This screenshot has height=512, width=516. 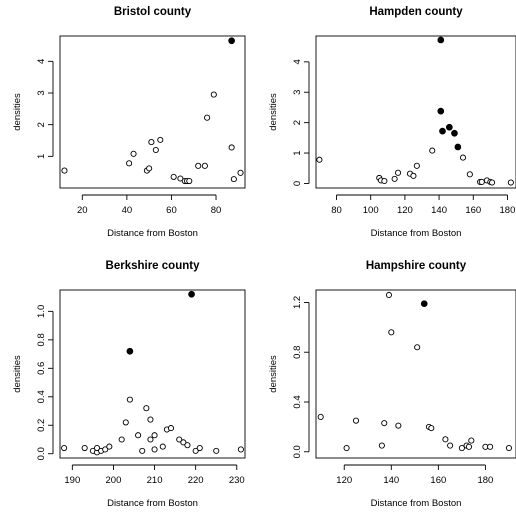 What do you see at coordinates (344, 480) in the screenshot?
I see `x-tick-label: 120` at bounding box center [344, 480].